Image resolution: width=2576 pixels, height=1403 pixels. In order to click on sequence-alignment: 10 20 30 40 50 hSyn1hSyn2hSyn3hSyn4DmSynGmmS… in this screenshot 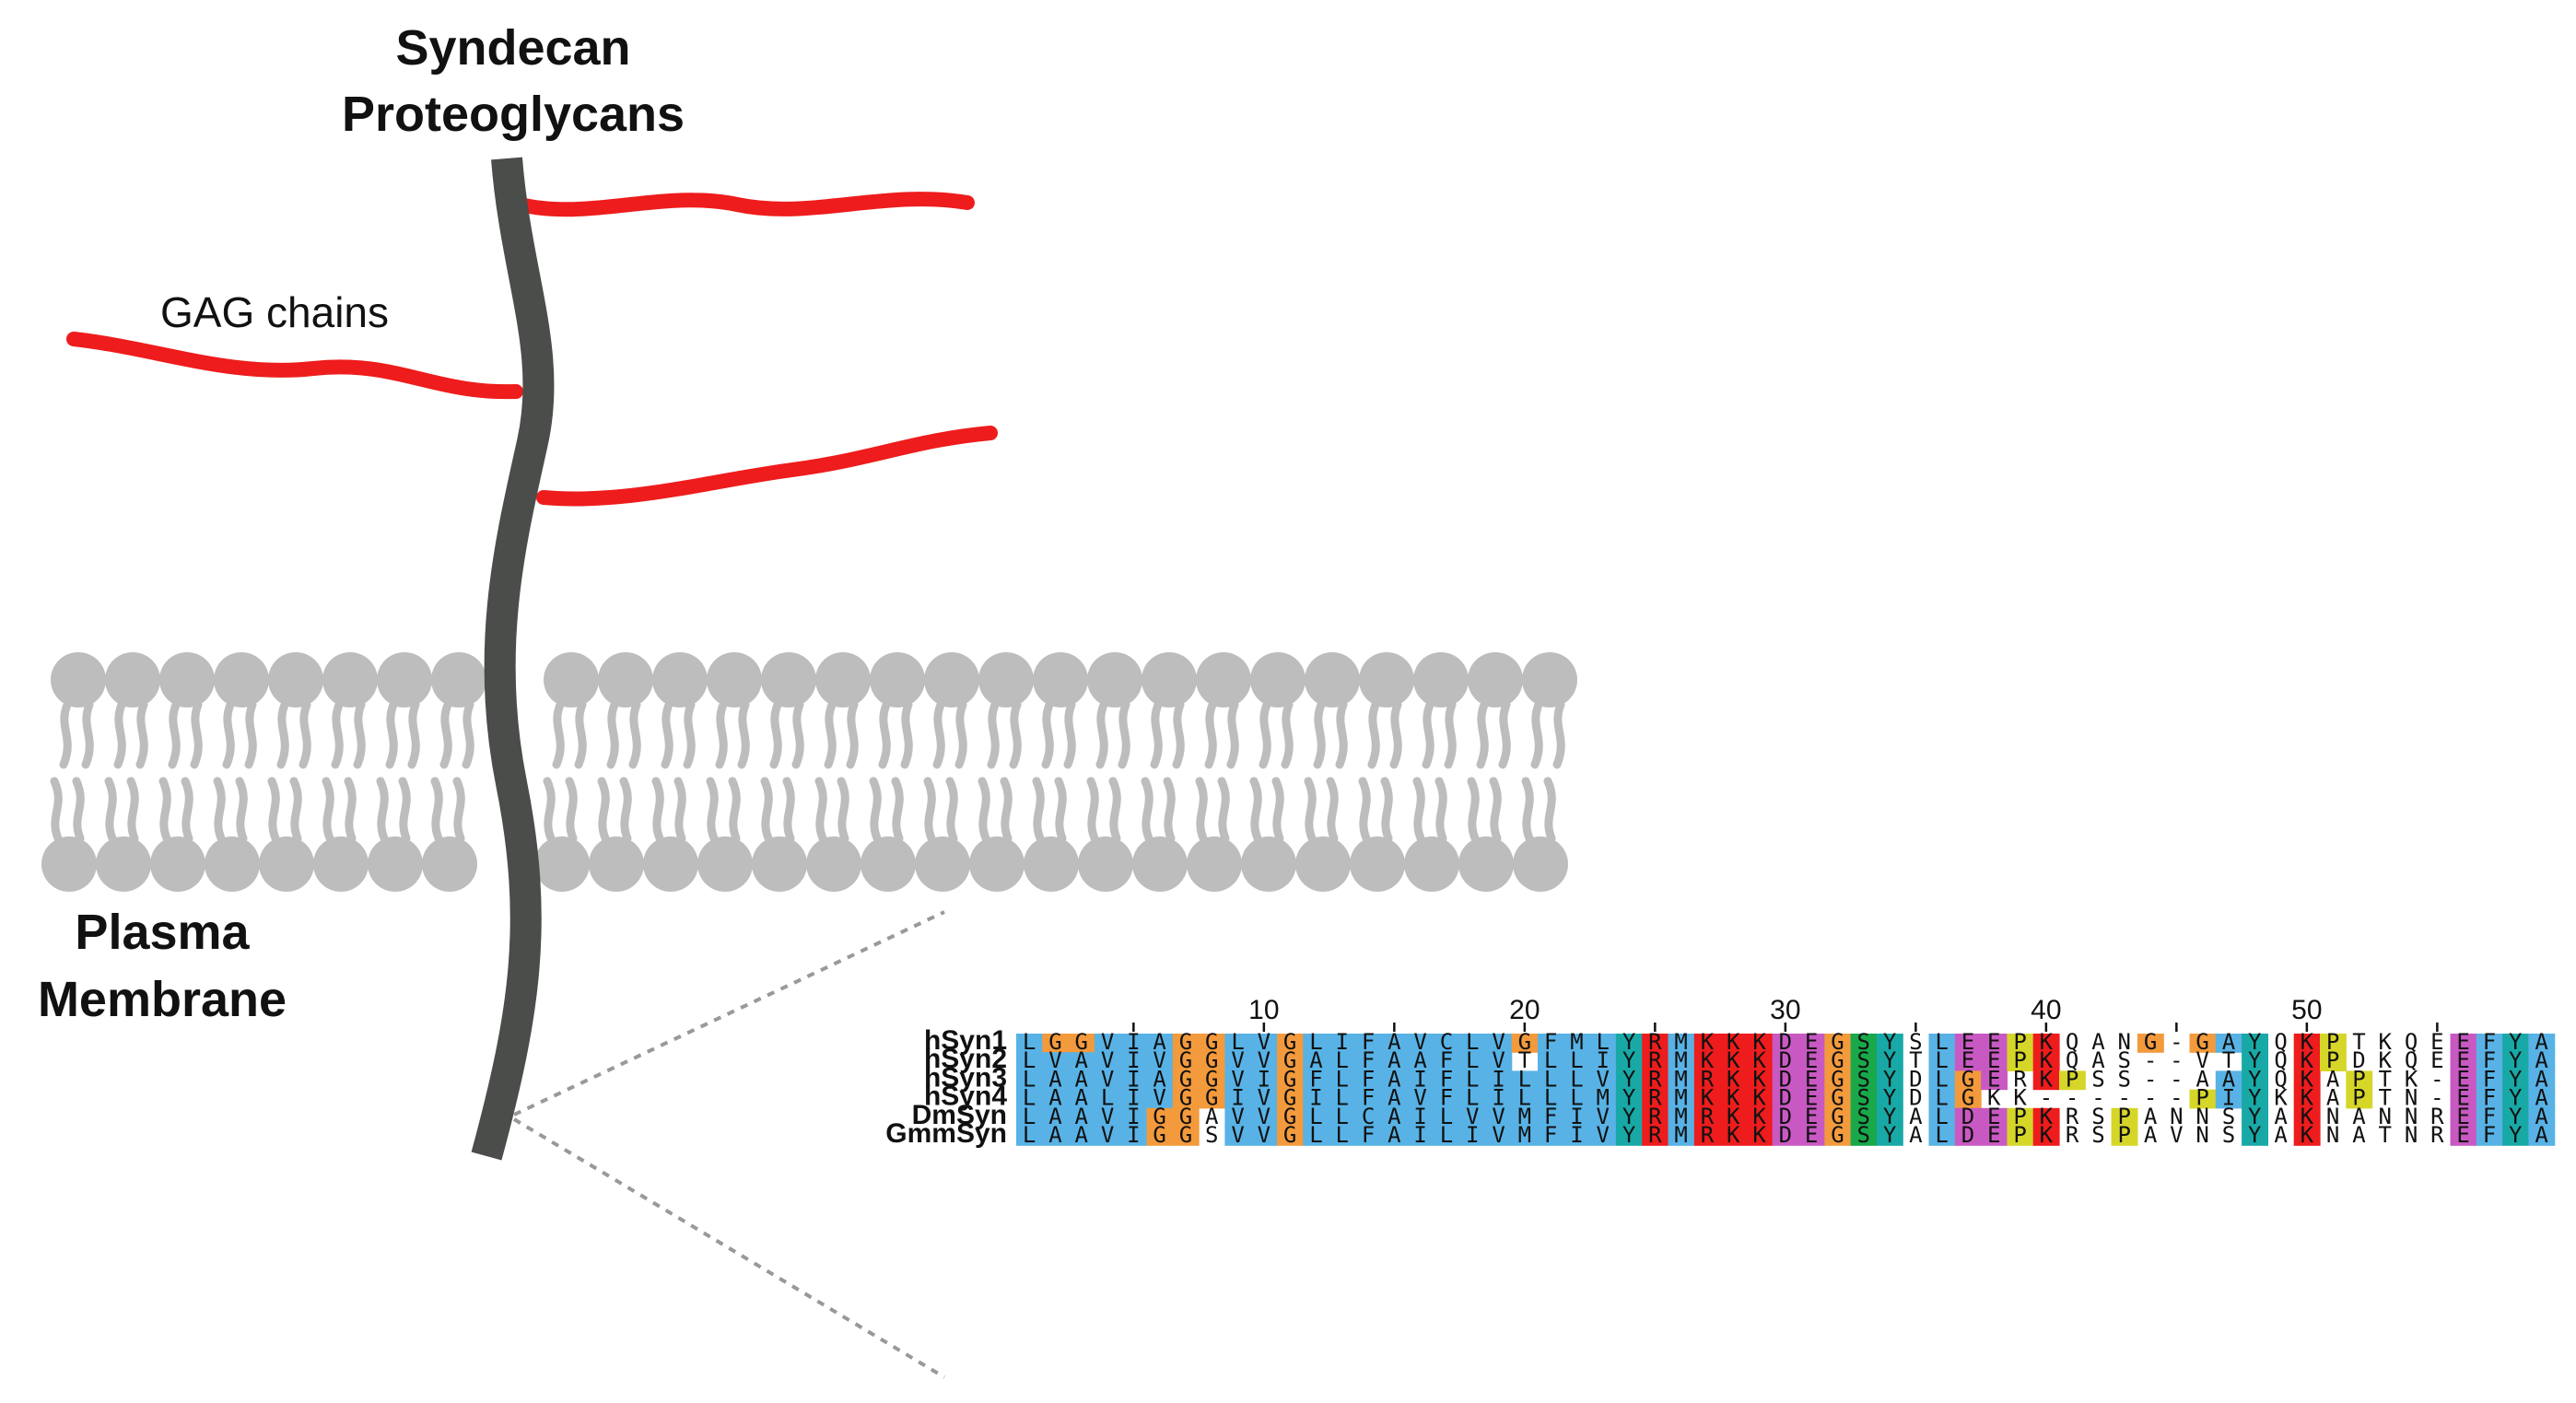, I will do `click(1720, 1072)`.